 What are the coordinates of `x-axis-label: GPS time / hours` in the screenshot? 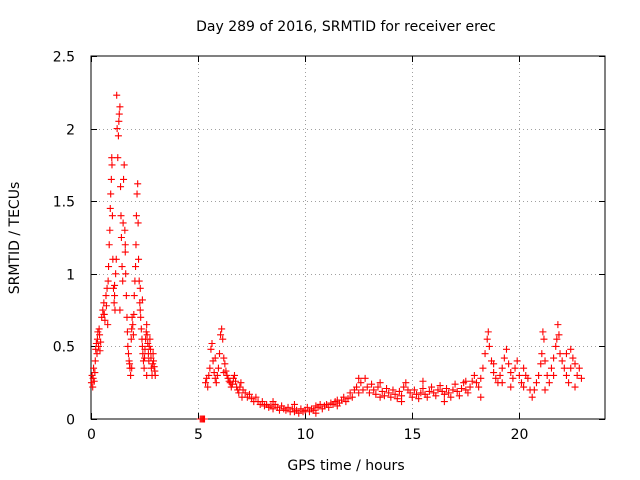 It's located at (345, 466).